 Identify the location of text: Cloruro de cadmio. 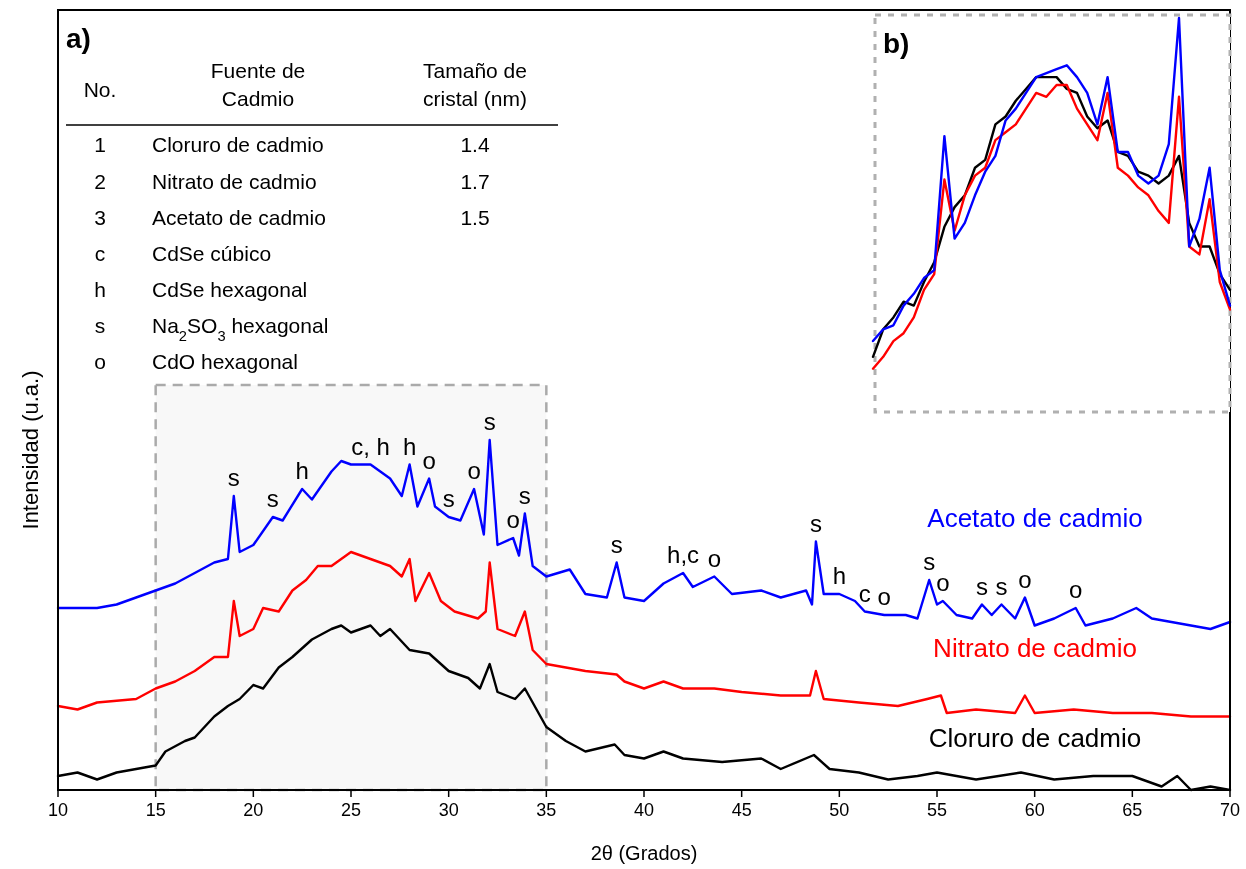
(238, 144).